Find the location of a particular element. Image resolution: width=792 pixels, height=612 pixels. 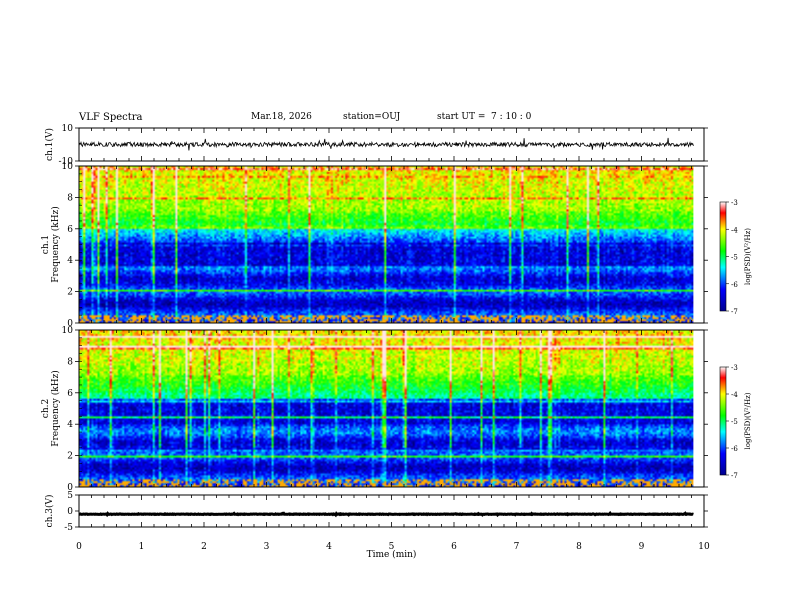

header-station: station=OUJ is located at coordinates (372, 117).